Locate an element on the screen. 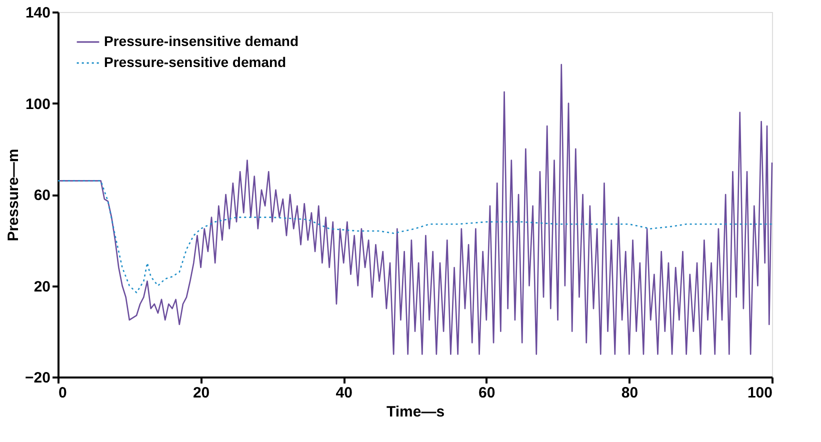  x-tick-label: 80 is located at coordinates (629, 393).